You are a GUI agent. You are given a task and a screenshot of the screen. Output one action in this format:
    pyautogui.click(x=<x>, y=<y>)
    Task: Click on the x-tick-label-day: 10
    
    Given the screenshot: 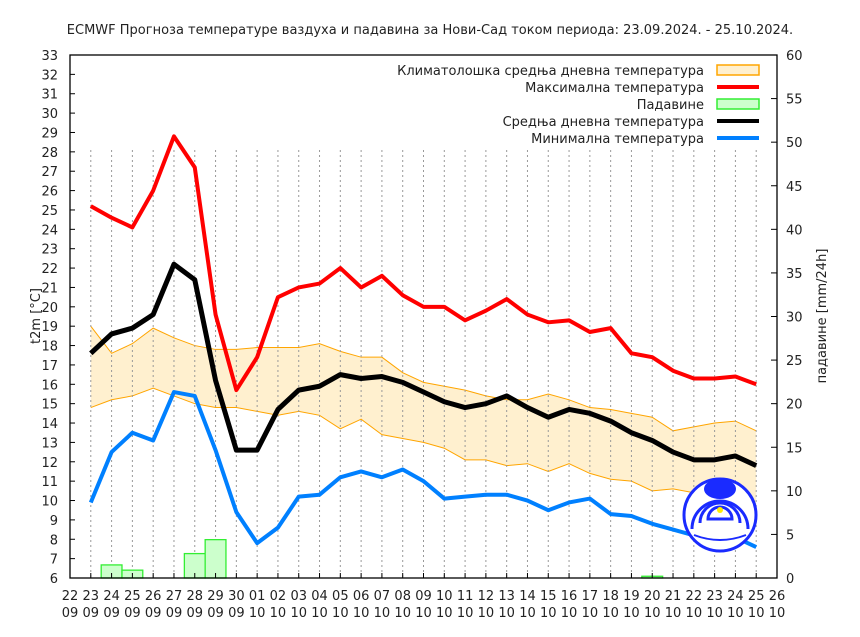 What is the action you would take?
    pyautogui.click(x=444, y=596)
    